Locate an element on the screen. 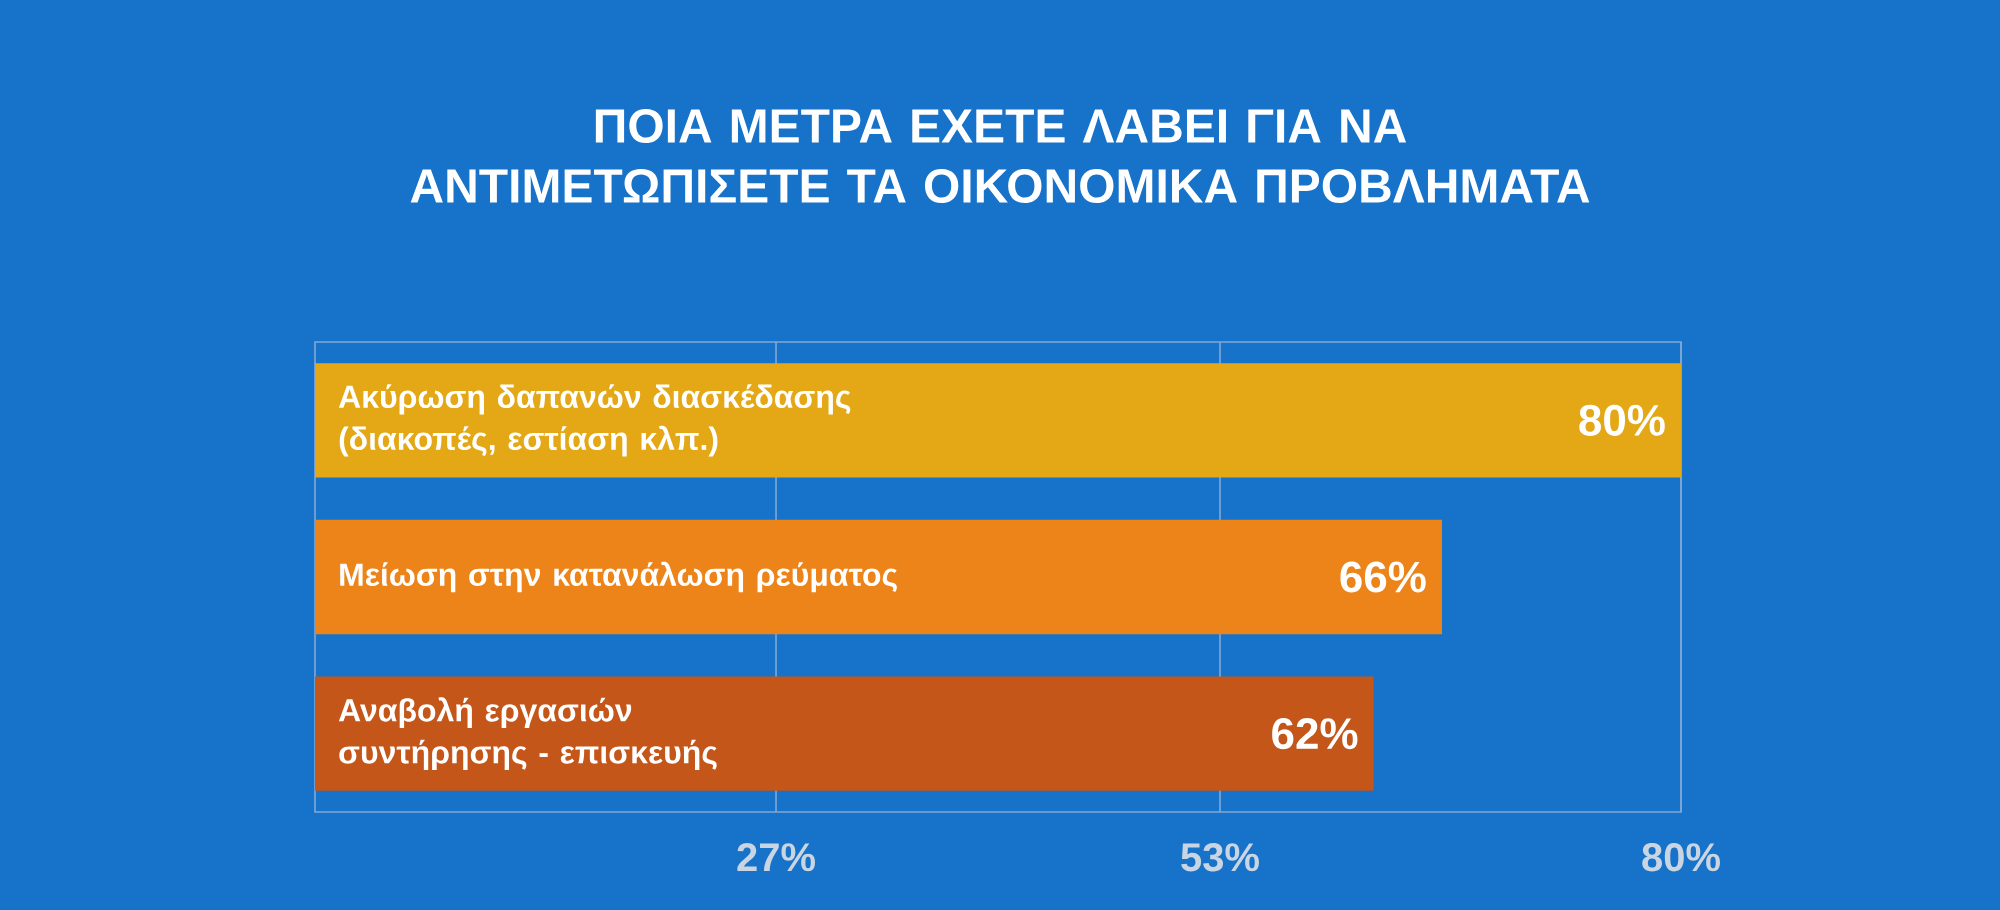 Image resolution: width=2000 pixels, height=910 pixels. x-tick-label: 53% is located at coordinates (1220, 857).